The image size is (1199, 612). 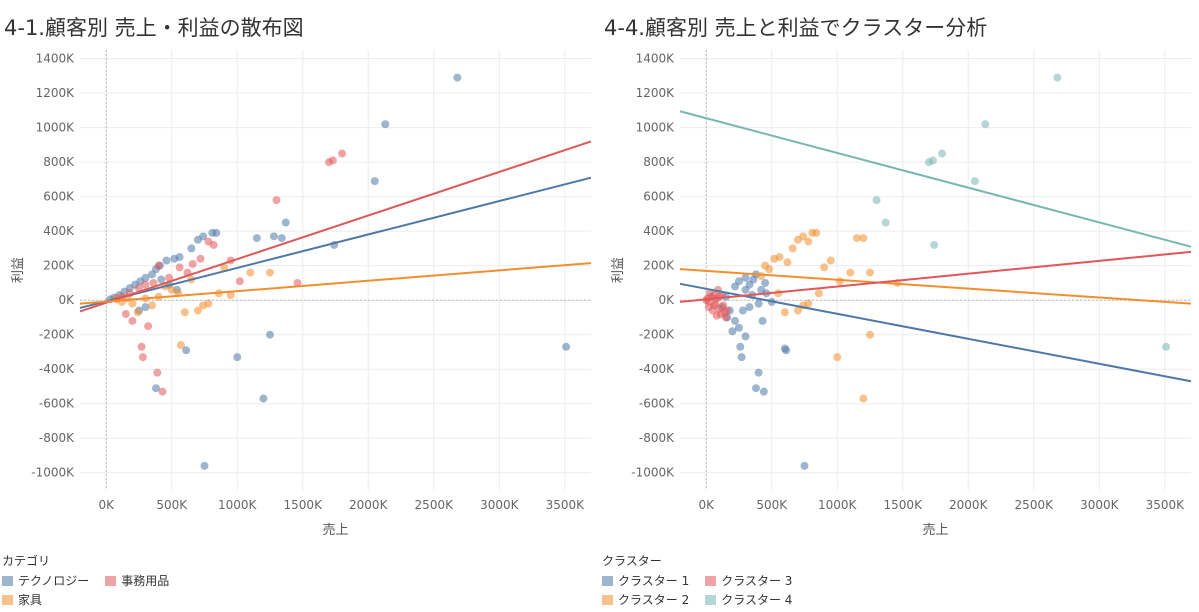 I want to click on legend-item: テクノロジー, so click(x=45, y=580).